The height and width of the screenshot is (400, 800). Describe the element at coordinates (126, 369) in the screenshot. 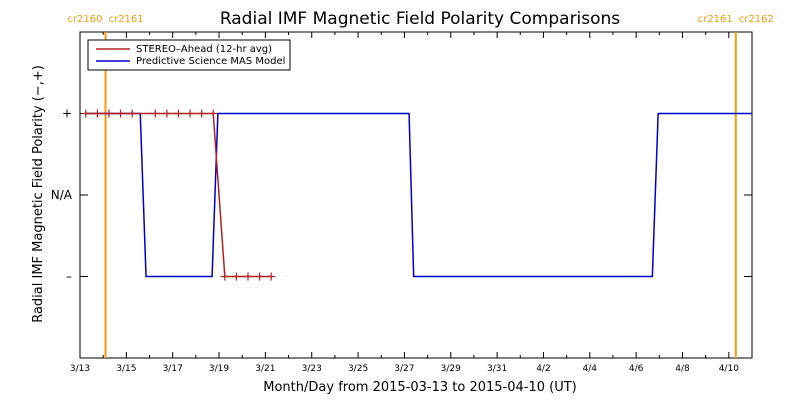

I see `x-tick-label: 3/15` at that location.